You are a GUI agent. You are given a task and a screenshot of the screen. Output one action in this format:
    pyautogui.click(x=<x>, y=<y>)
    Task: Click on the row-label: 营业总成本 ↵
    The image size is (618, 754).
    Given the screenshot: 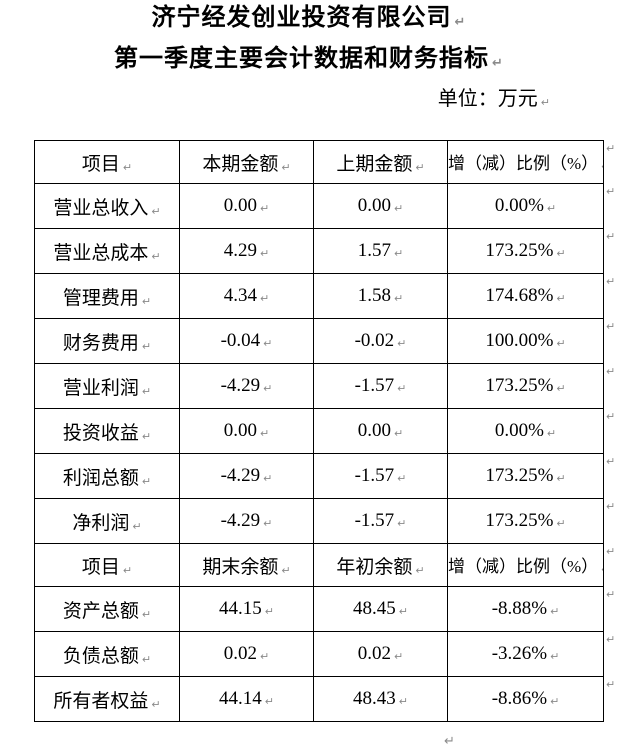 What is the action you would take?
    pyautogui.click(x=107, y=251)
    